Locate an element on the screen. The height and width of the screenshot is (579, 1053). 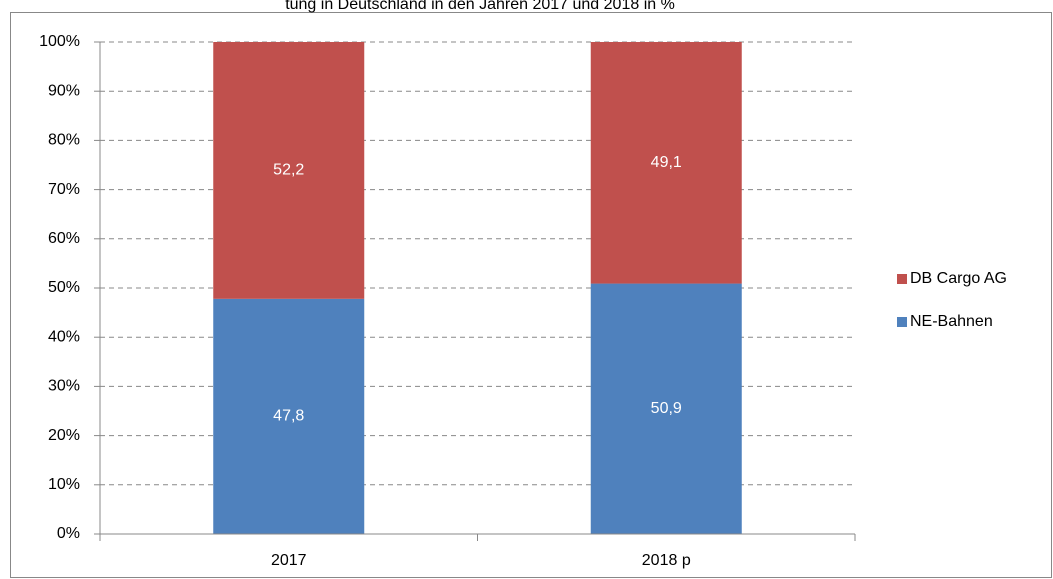
legend-label: NE-Bahnen is located at coordinates (951, 321).